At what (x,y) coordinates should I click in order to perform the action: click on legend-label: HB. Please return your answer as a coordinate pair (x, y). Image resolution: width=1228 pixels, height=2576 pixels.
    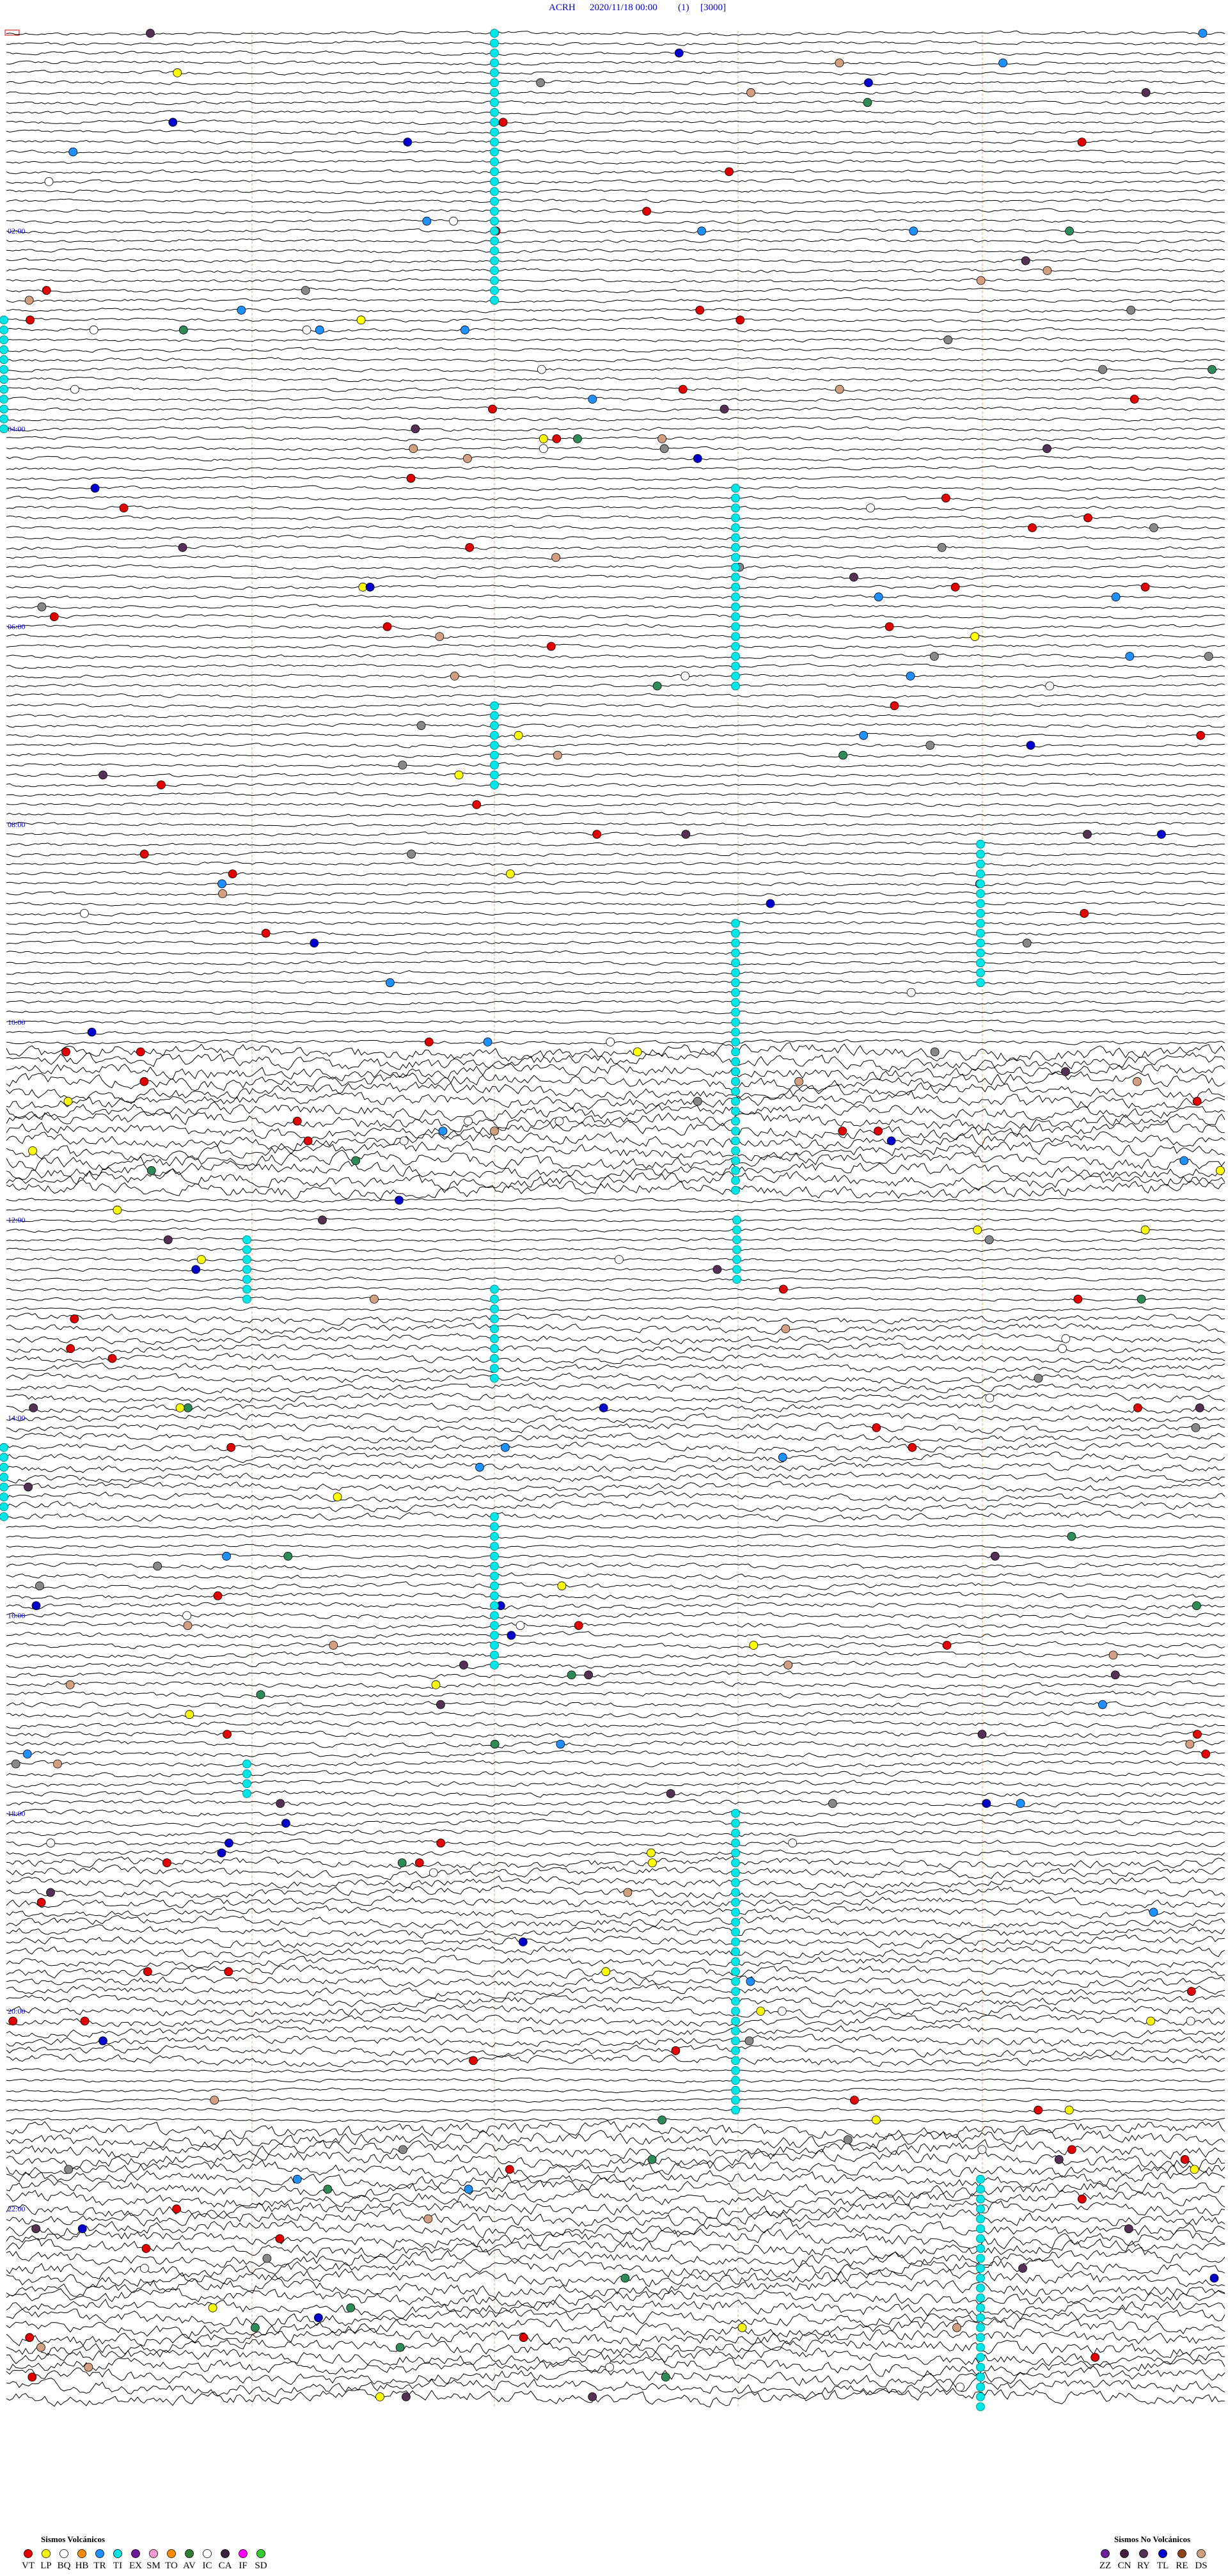
    Looking at the image, I should click on (82, 2566).